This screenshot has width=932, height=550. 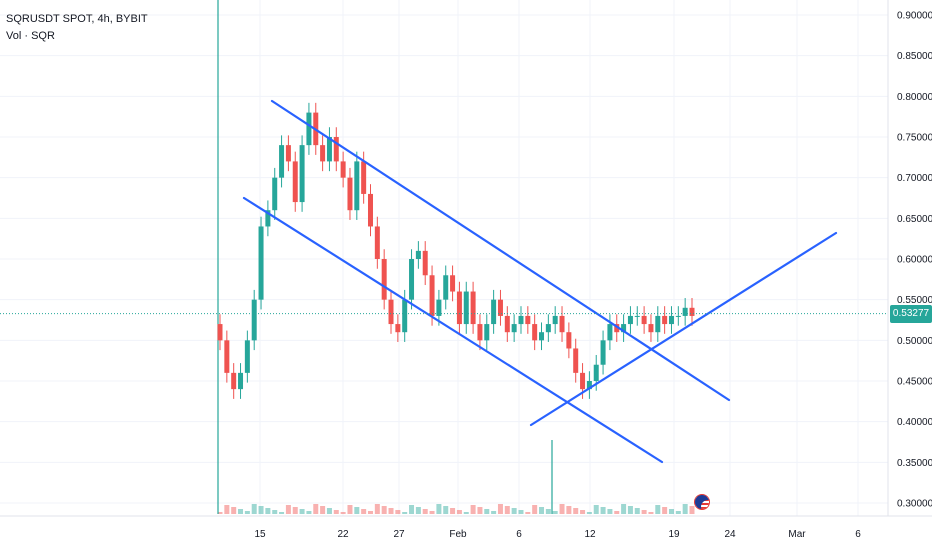 What do you see at coordinates (30, 36) in the screenshot?
I see `volume-label: Vol · SQR` at bounding box center [30, 36].